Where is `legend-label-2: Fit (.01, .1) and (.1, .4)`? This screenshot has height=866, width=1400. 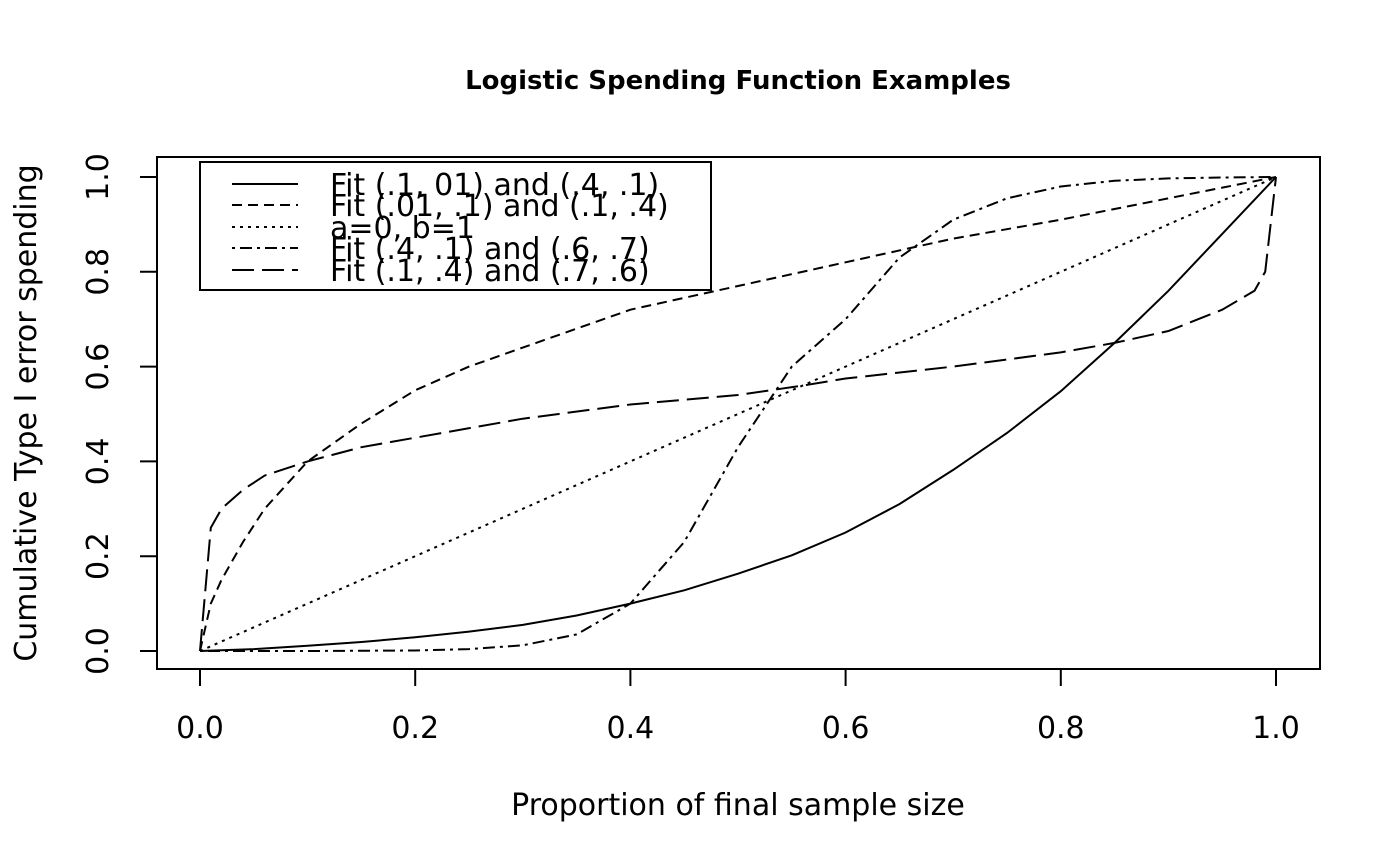 legend-label-2: Fit (.01, .1) and (.1, .4) is located at coordinates (499, 206).